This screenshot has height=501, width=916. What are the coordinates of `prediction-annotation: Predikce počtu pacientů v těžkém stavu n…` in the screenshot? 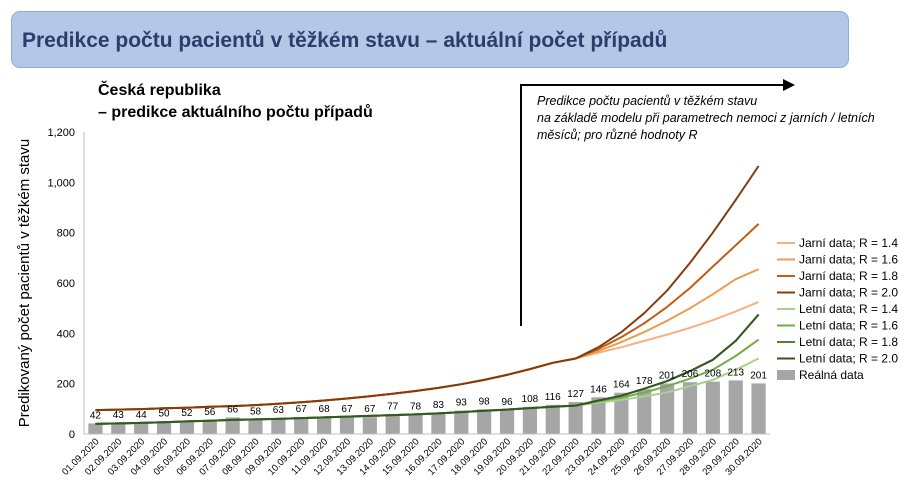 It's located at (712, 118).